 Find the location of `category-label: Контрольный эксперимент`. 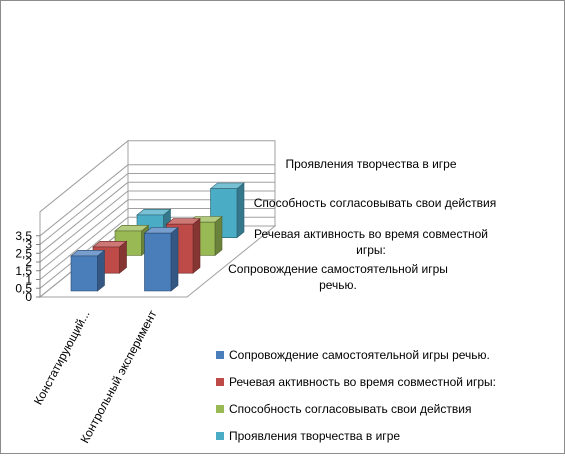

category-label: Контрольный эксперимент is located at coordinates (119, 376).